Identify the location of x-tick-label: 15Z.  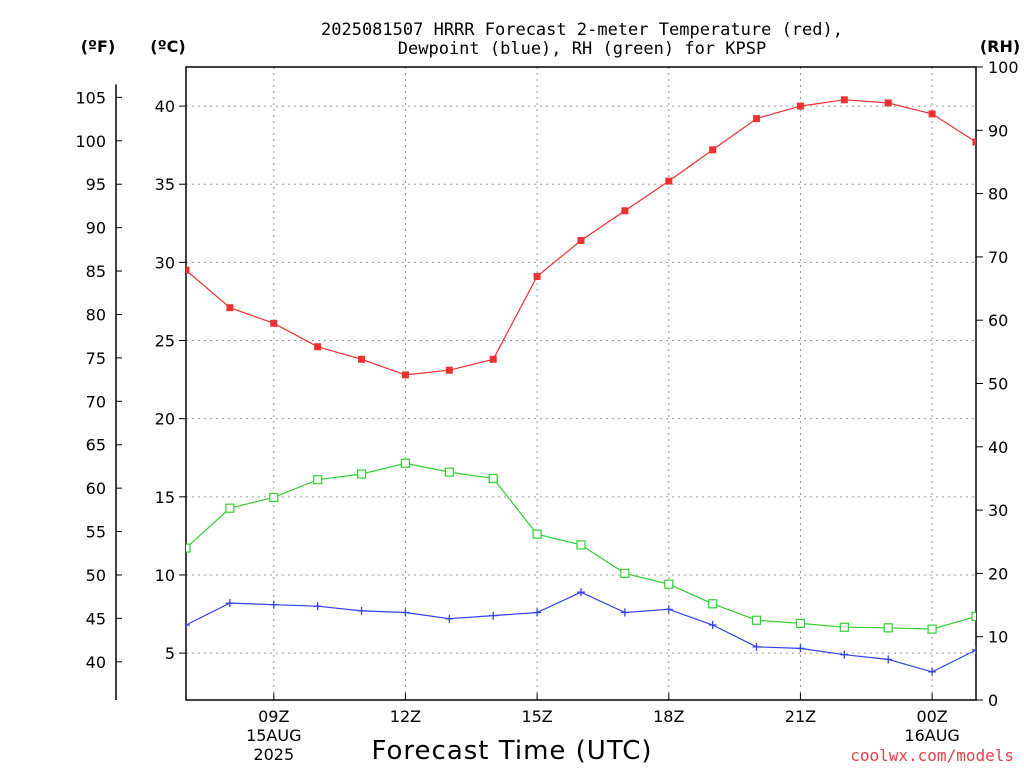
(536, 716).